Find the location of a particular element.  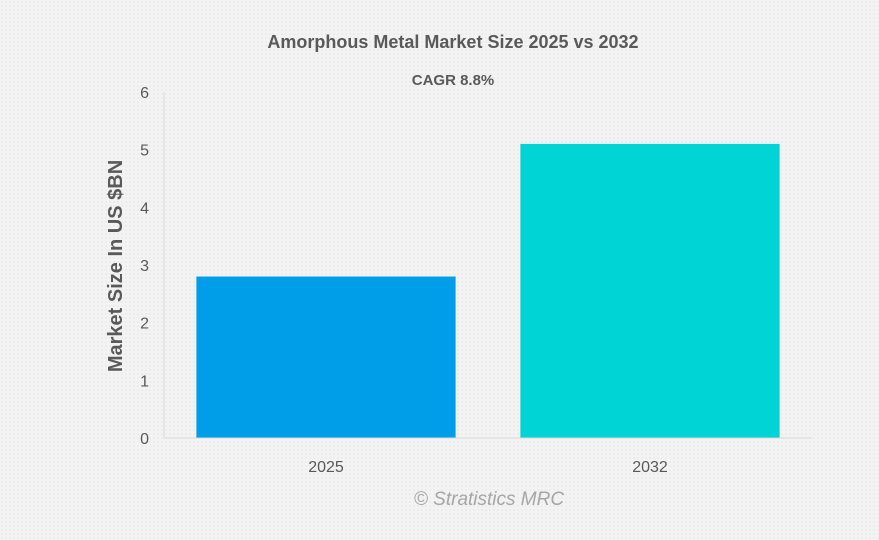

y-tick-label: 2 is located at coordinates (144, 324).